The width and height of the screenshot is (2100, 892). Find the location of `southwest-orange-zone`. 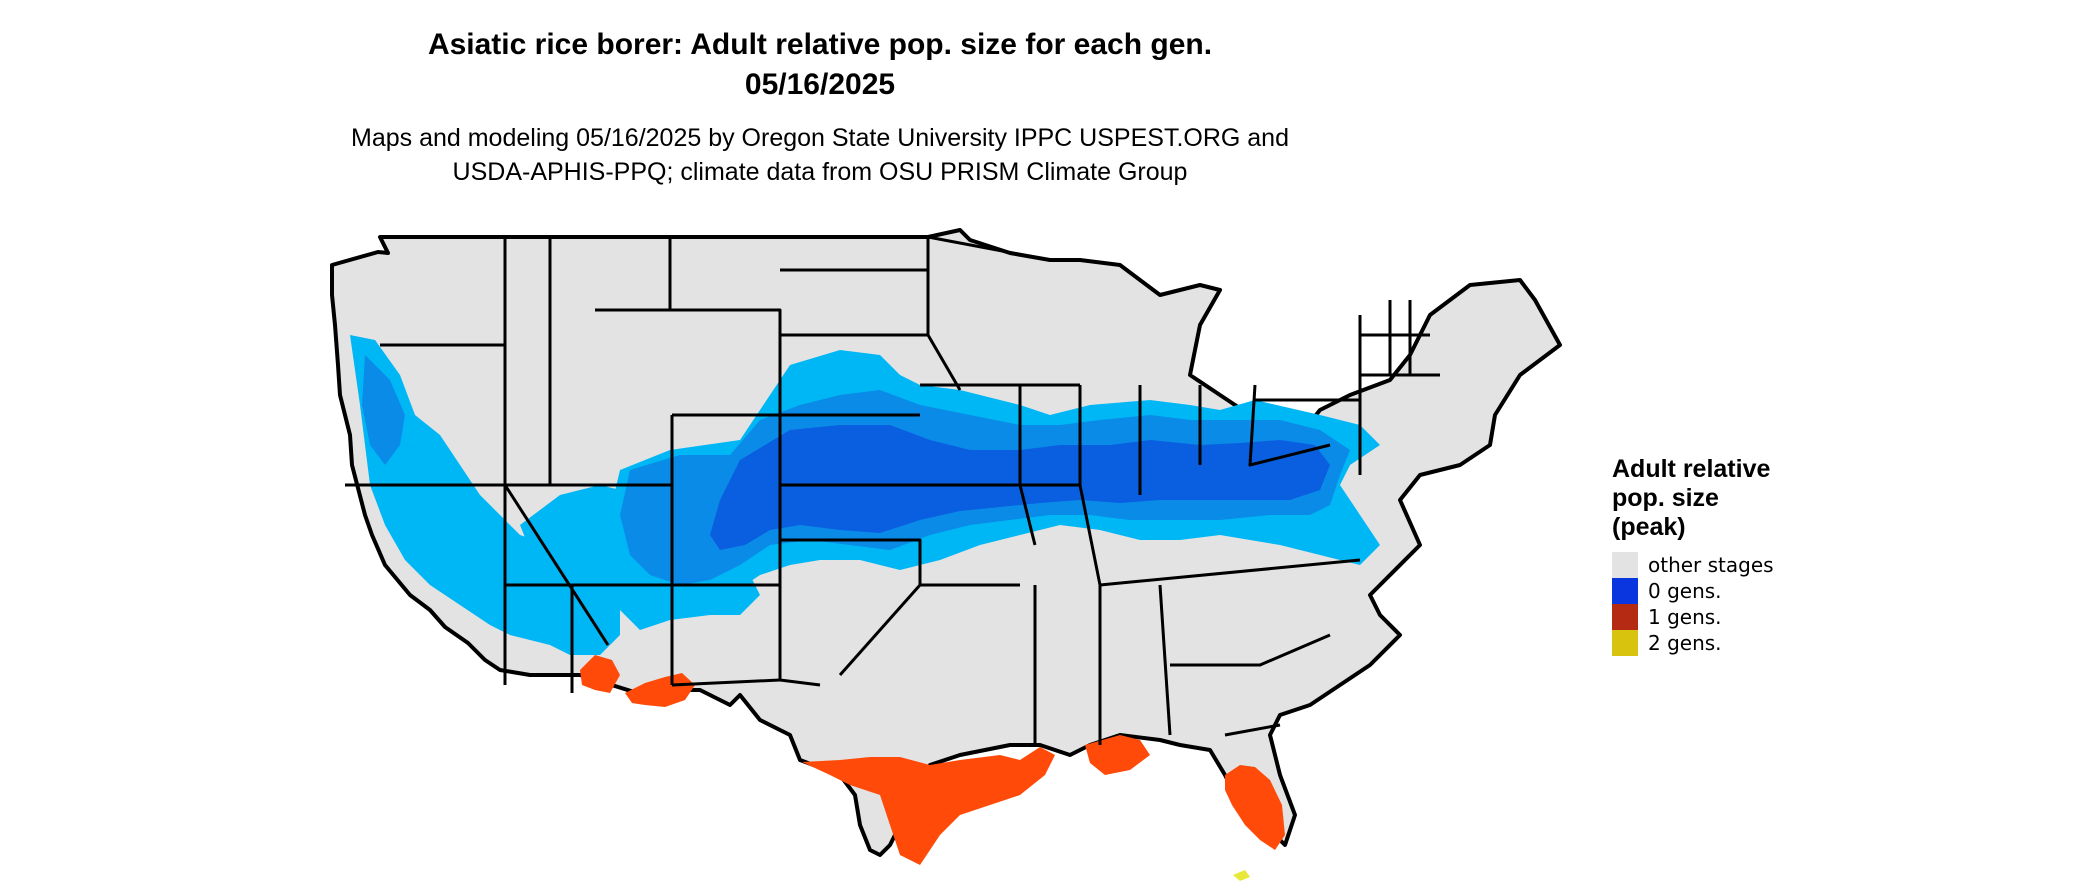

southwest-orange-zone is located at coordinates (600, 674).